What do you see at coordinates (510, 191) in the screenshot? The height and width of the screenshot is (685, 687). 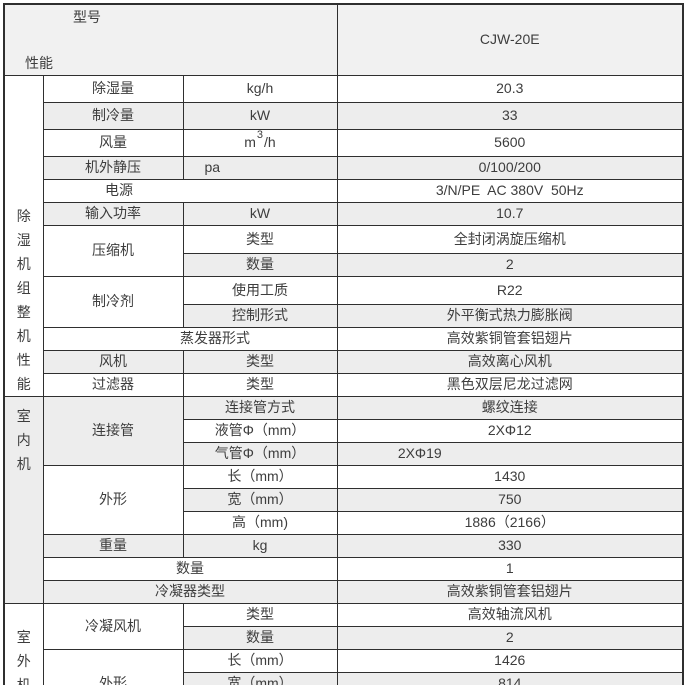 I see `value-cell: 3/N/PE AC 380V 50Hz` at bounding box center [510, 191].